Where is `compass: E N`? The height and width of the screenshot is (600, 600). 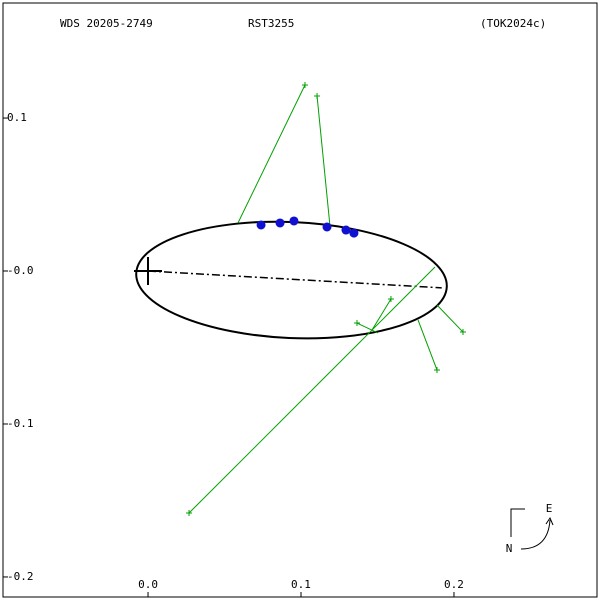
compass: E N is located at coordinates (530, 528).